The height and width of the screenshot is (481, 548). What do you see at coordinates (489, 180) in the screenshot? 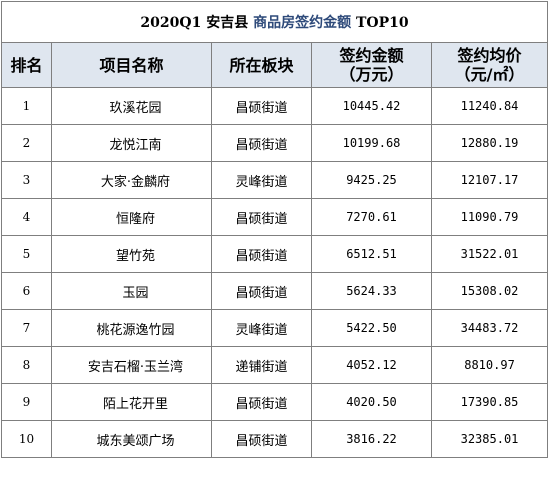
I see `price-cell: 12107.17` at bounding box center [489, 180].